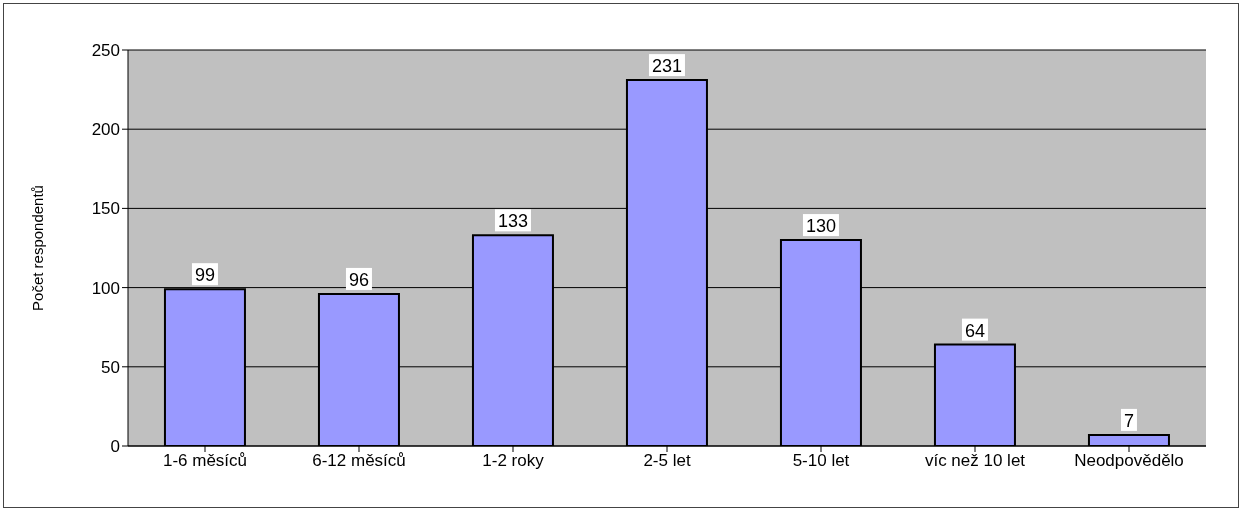  Describe the element at coordinates (1128, 420) in the screenshot. I see `data-label: 7` at that location.